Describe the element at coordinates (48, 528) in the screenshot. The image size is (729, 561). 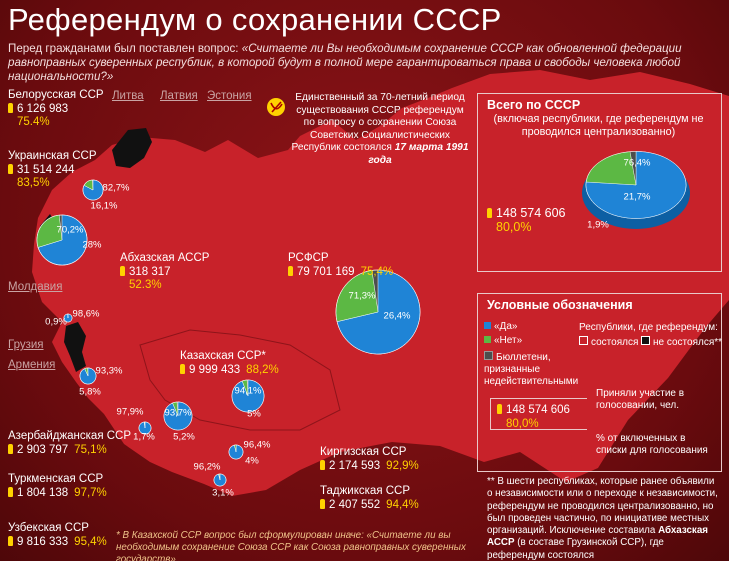
I see `republic-name: Узбекская ССР` at that location.